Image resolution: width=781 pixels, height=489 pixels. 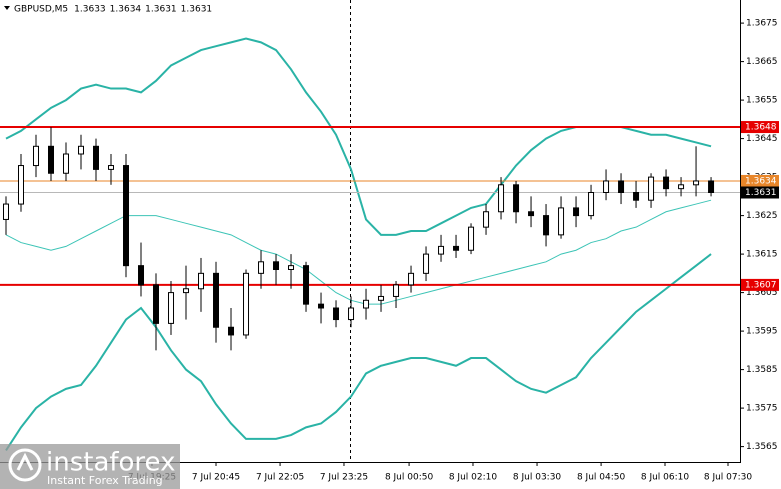 What do you see at coordinates (344, 478) in the screenshot?
I see `x-tick-label: 7 Jul 23:25` at bounding box center [344, 478].